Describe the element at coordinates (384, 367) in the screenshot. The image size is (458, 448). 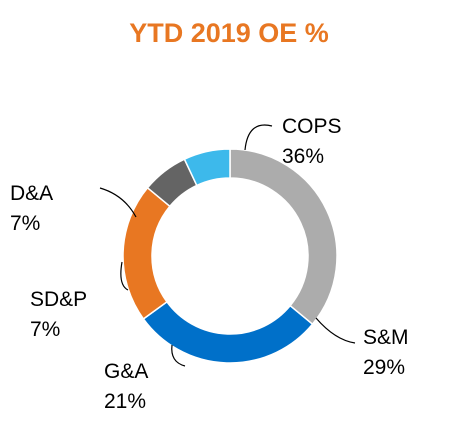
I see `slice-value-sm: 29%` at that location.